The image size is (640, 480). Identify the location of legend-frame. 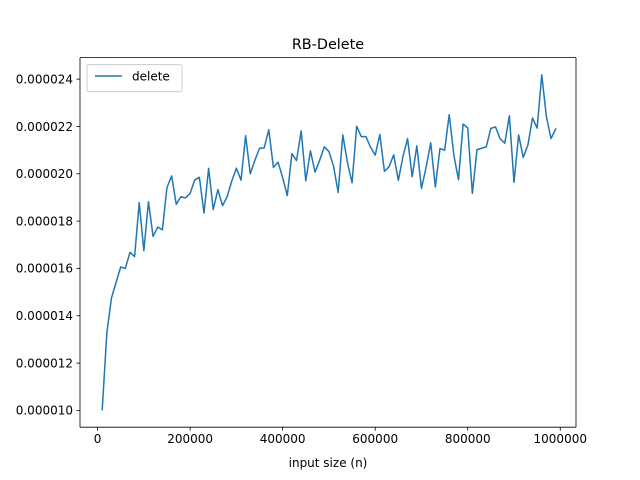
(134, 78).